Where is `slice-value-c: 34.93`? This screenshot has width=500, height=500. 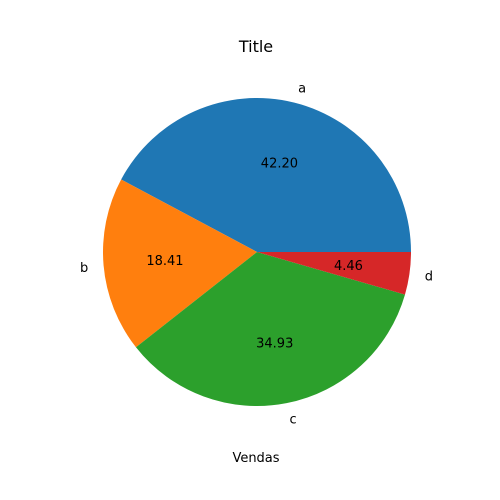 slice-value-c: 34.93 is located at coordinates (274, 344).